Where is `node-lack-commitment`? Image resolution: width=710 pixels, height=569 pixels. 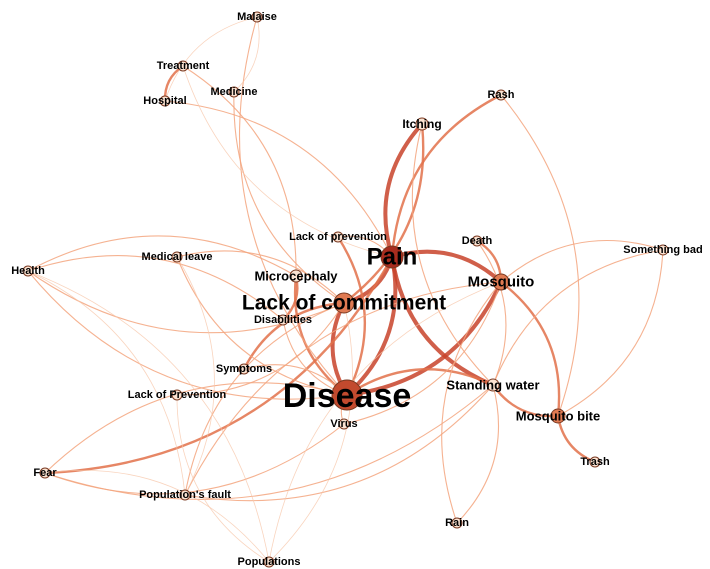
node-lack-commitment is located at coordinates (344, 303).